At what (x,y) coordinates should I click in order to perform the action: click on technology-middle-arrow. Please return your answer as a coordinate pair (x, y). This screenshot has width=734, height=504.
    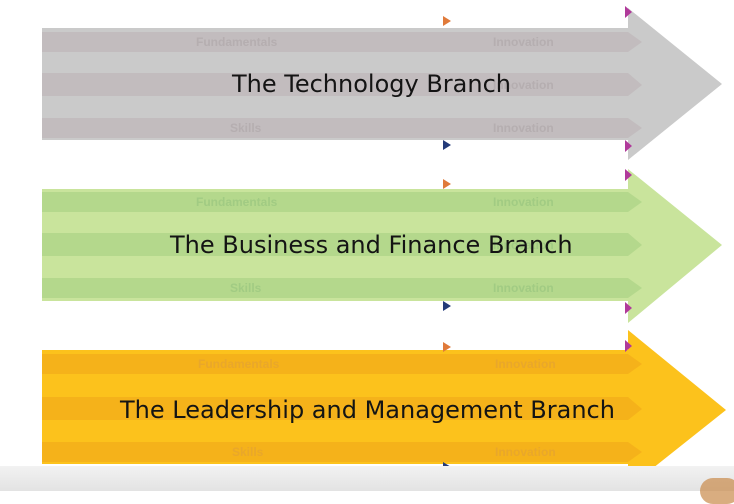
    Looking at the image, I should click on (342, 84).